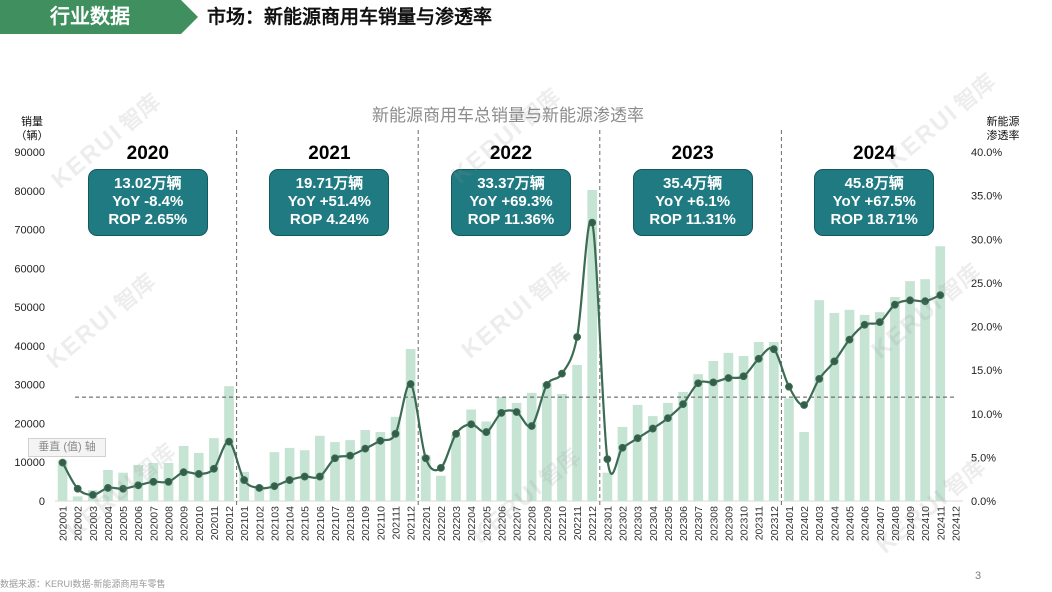 The width and height of the screenshot is (1052, 592). Describe the element at coordinates (321, 523) in the screenshot. I see `x-tick-label: 202106` at that location.